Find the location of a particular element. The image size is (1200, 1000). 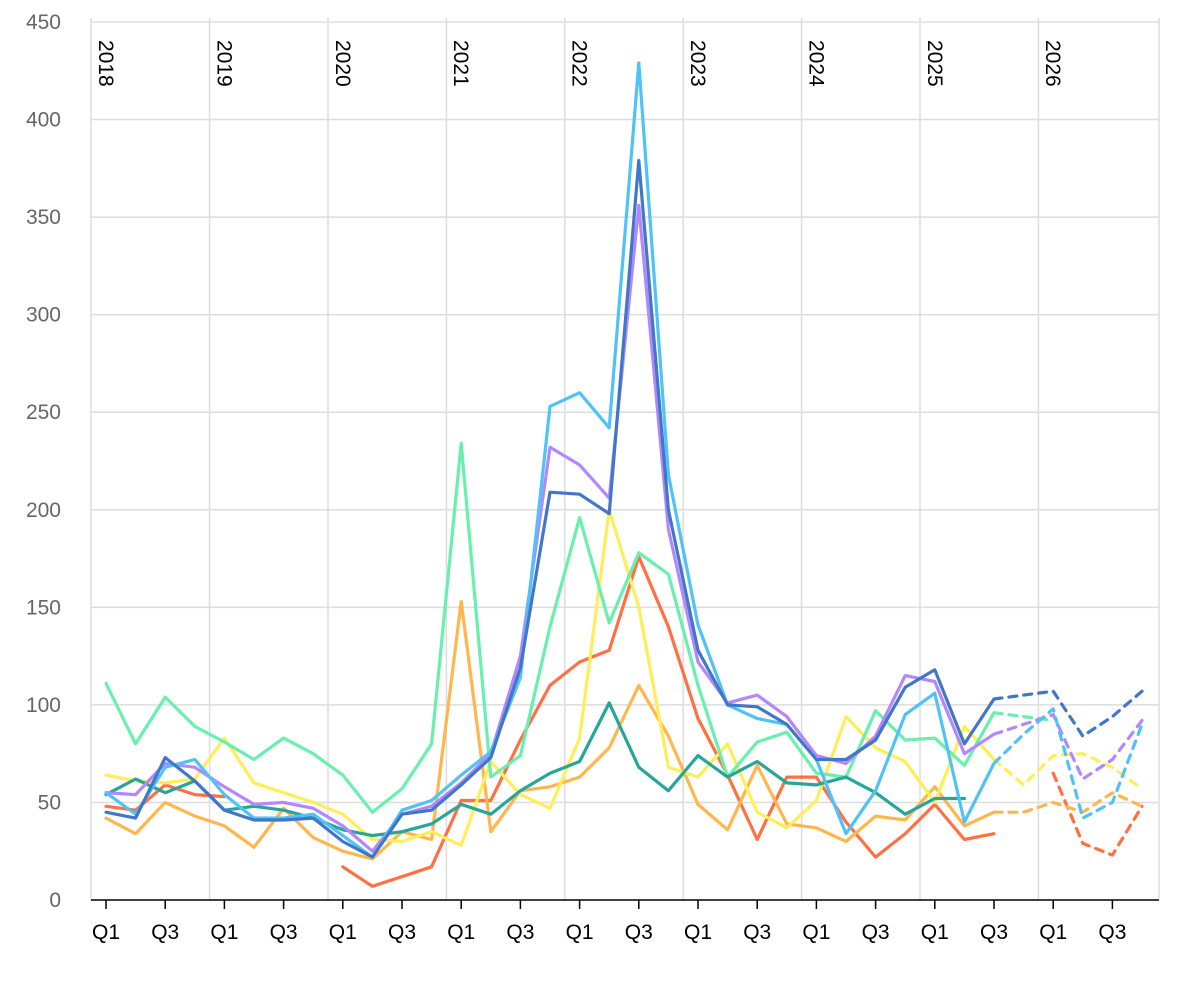

series-line is located at coordinates (535, 769).